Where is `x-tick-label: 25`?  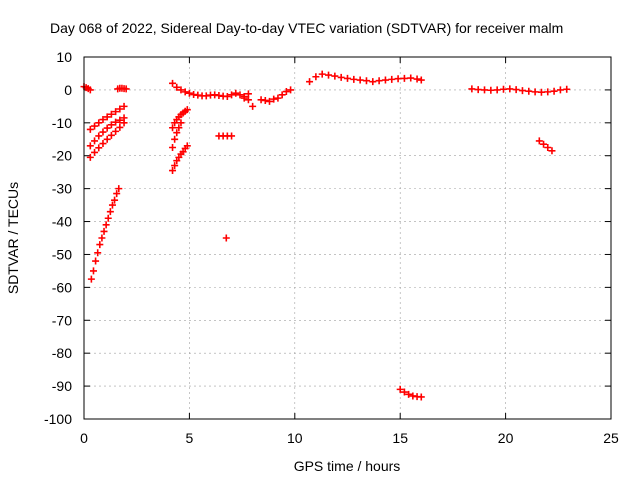 x-tick-label: 25 is located at coordinates (611, 438).